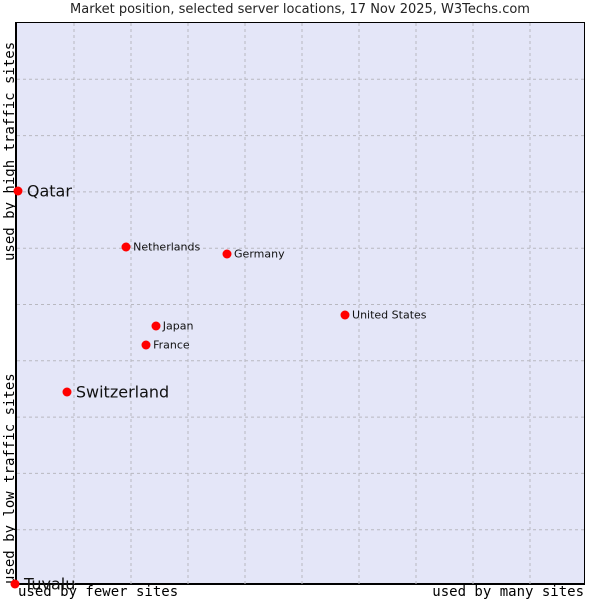  What do you see at coordinates (389, 315) in the screenshot?
I see `data-point-label: United States` at bounding box center [389, 315].